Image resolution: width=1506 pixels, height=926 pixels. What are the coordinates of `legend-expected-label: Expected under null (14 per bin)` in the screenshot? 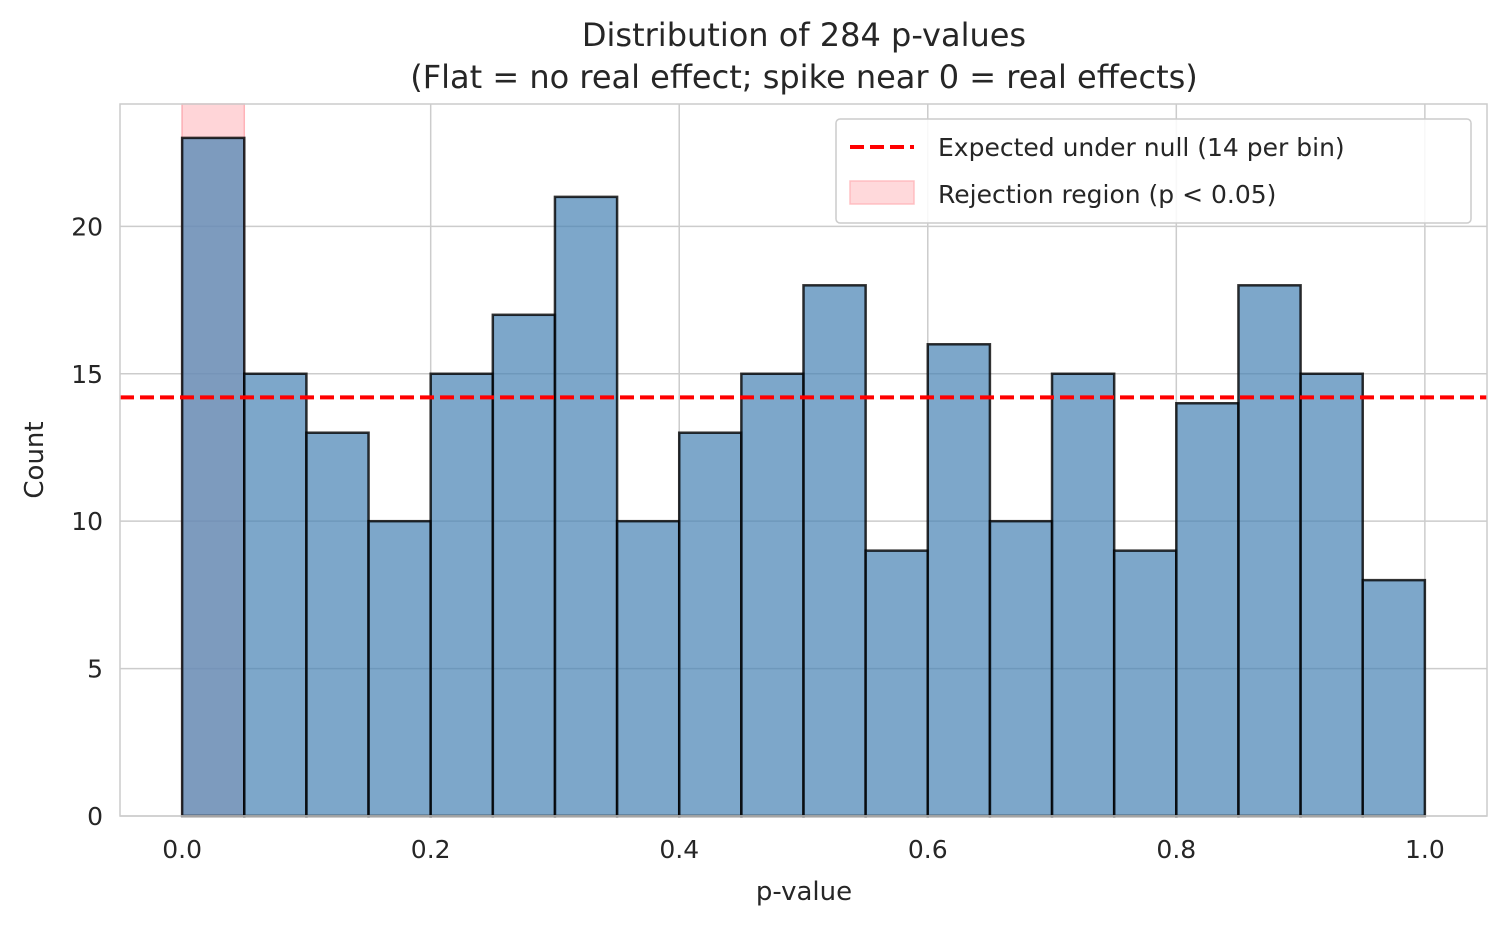 It's located at (1141, 147).